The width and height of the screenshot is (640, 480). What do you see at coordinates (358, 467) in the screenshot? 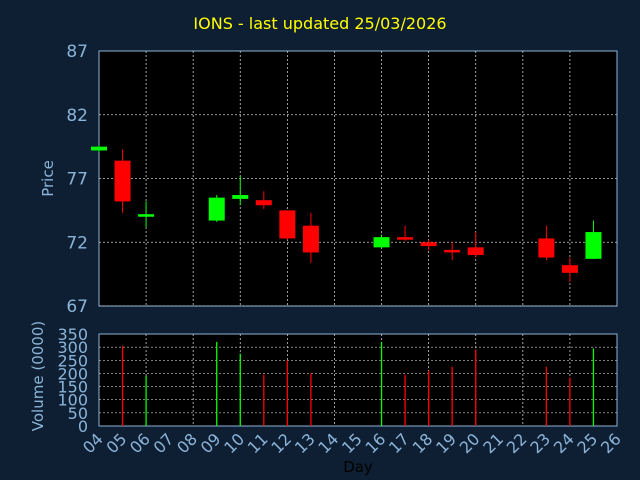
I see `x-axis-label: Day` at bounding box center [358, 467].